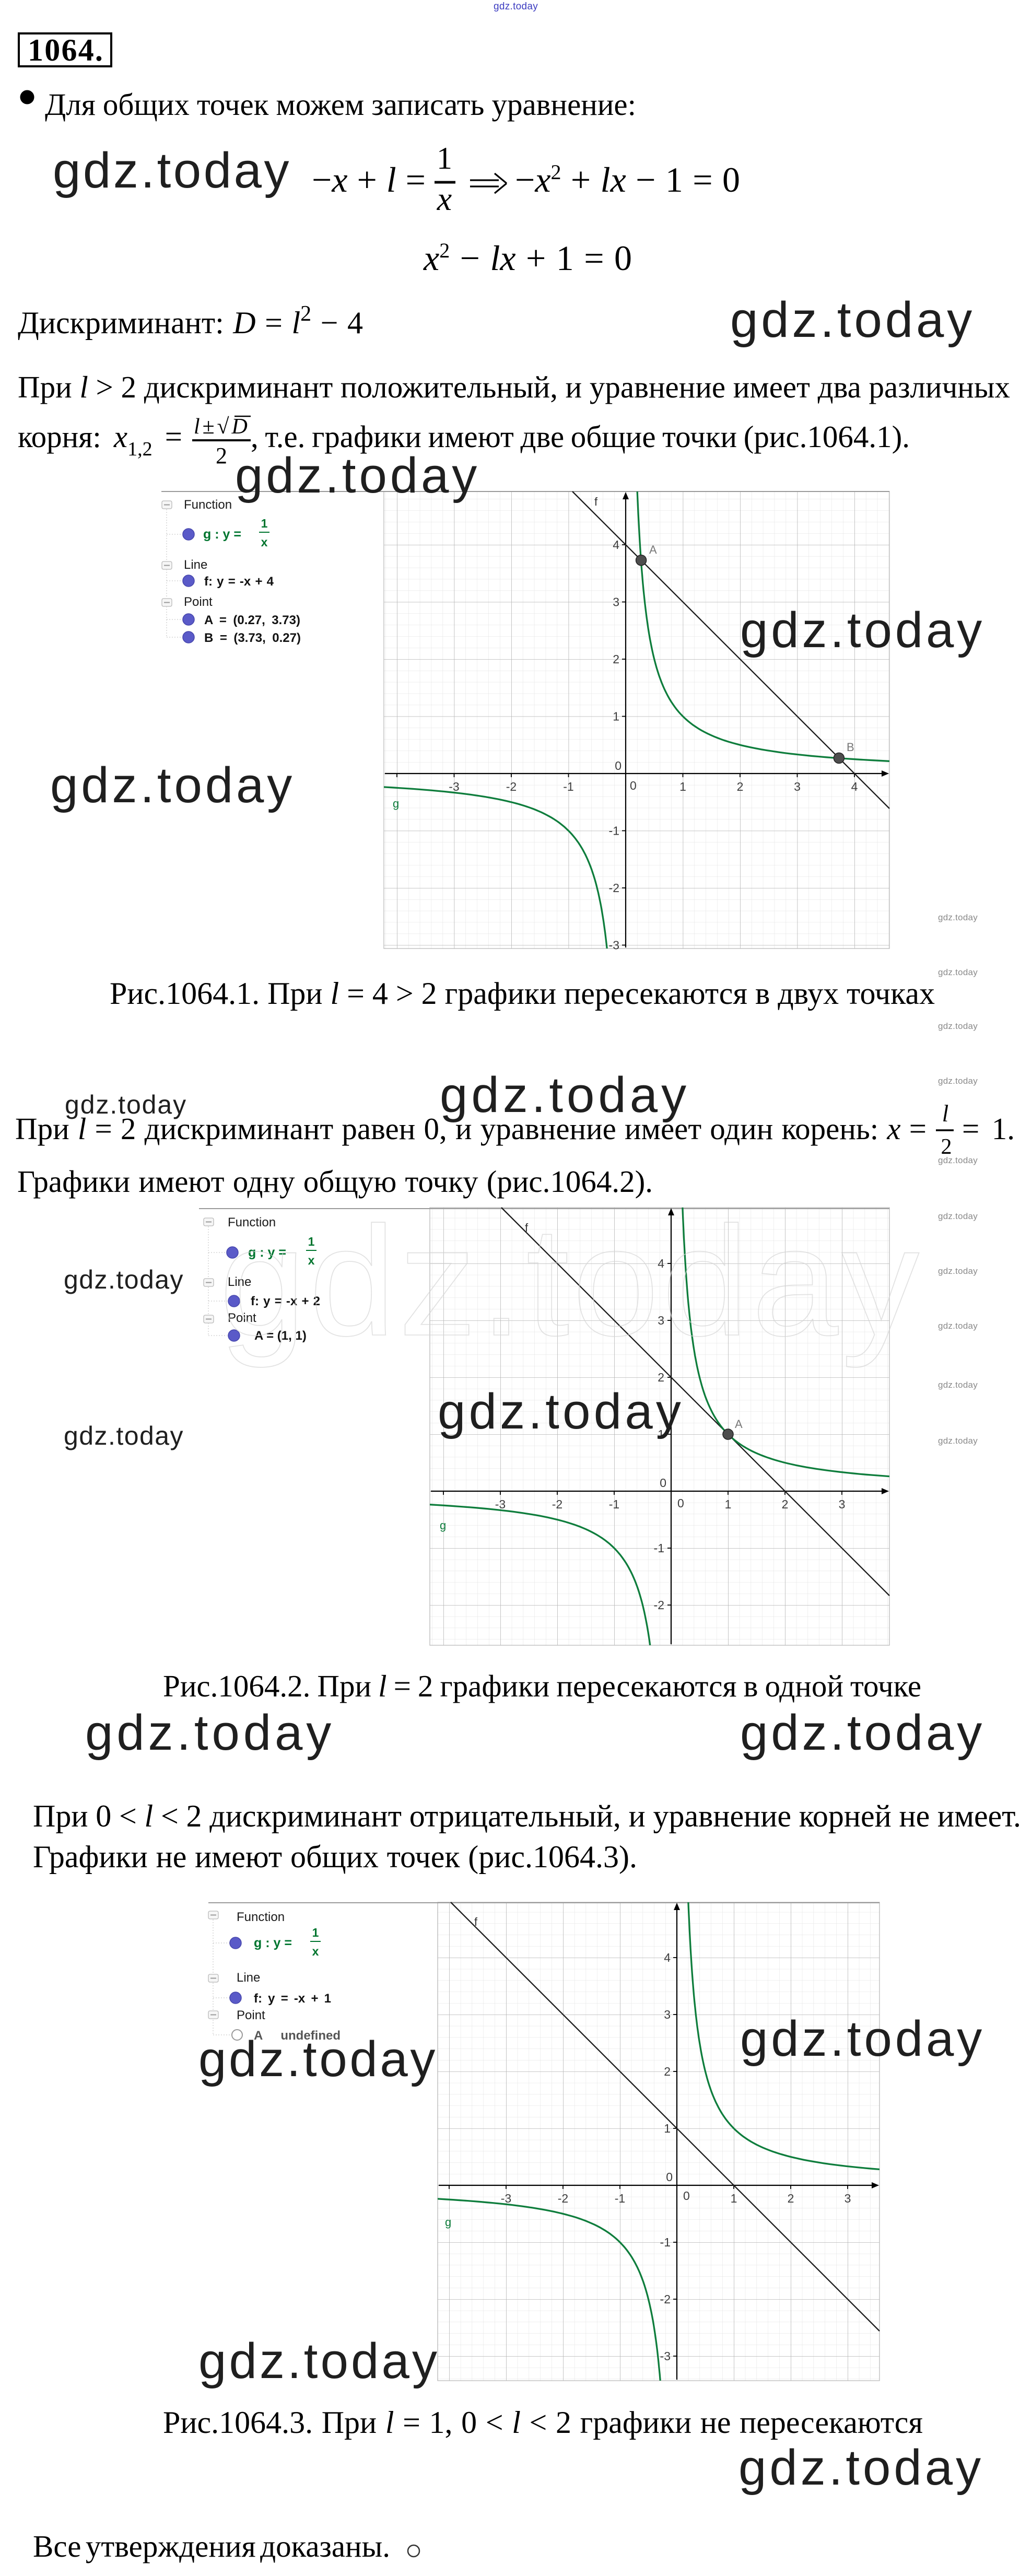 The image size is (1032, 2576). Describe the element at coordinates (252, 620) in the screenshot. I see `svg-text: A = (0.27, 3.73)` at that location.